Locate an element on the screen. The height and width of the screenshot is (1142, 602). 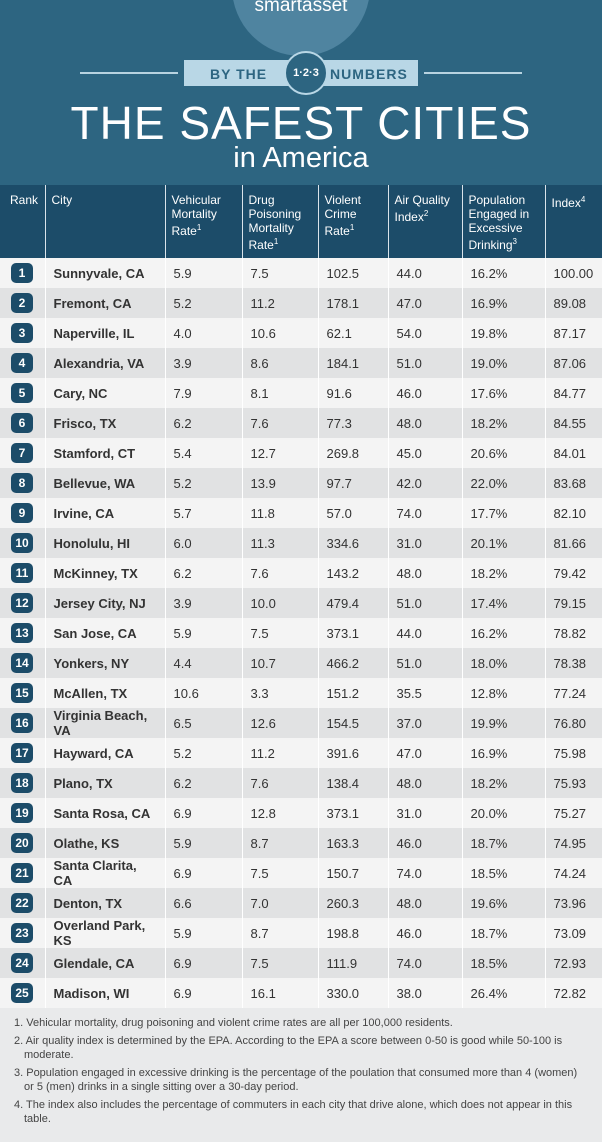
value-cell: 97.7 is located at coordinates (352, 483).